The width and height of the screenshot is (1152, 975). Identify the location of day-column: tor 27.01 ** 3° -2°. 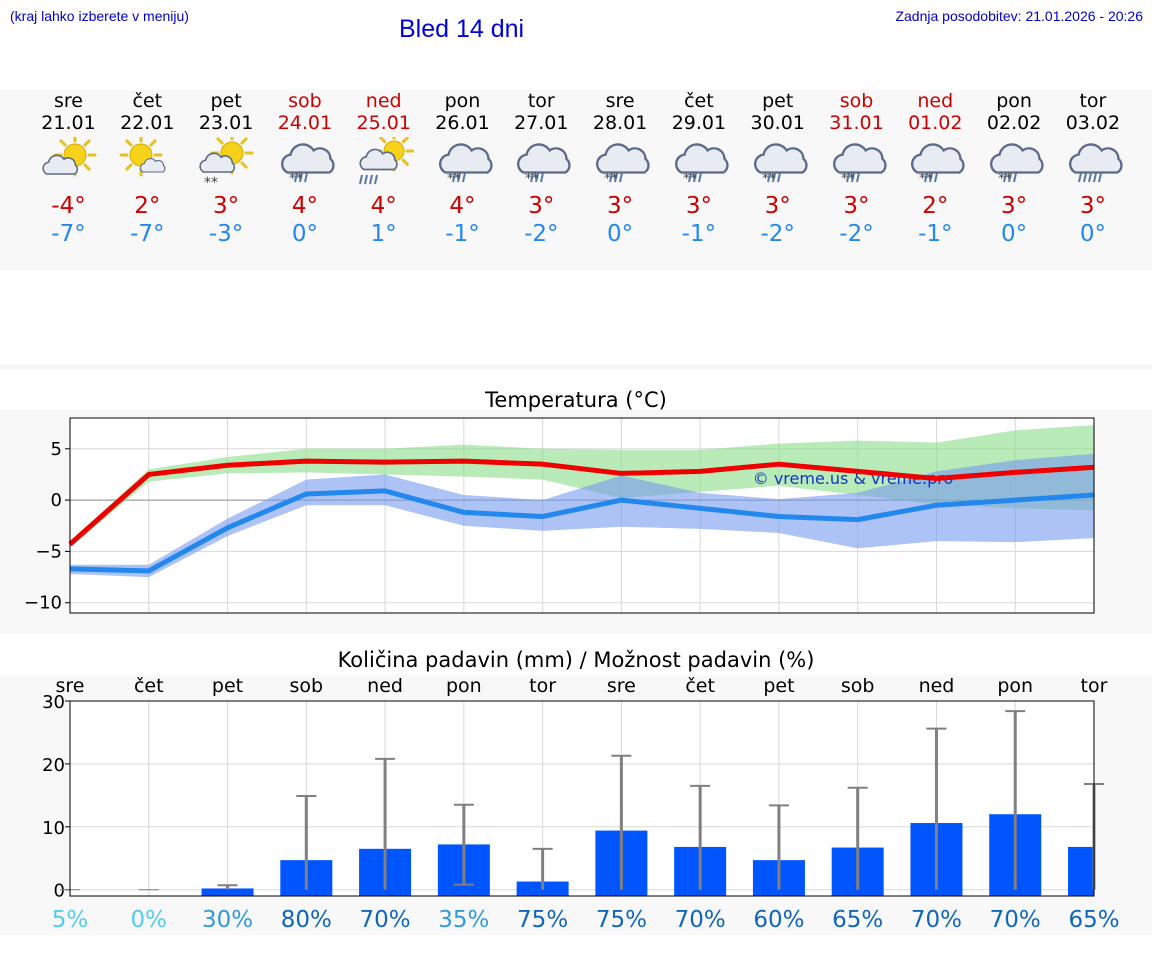
(541, 169).